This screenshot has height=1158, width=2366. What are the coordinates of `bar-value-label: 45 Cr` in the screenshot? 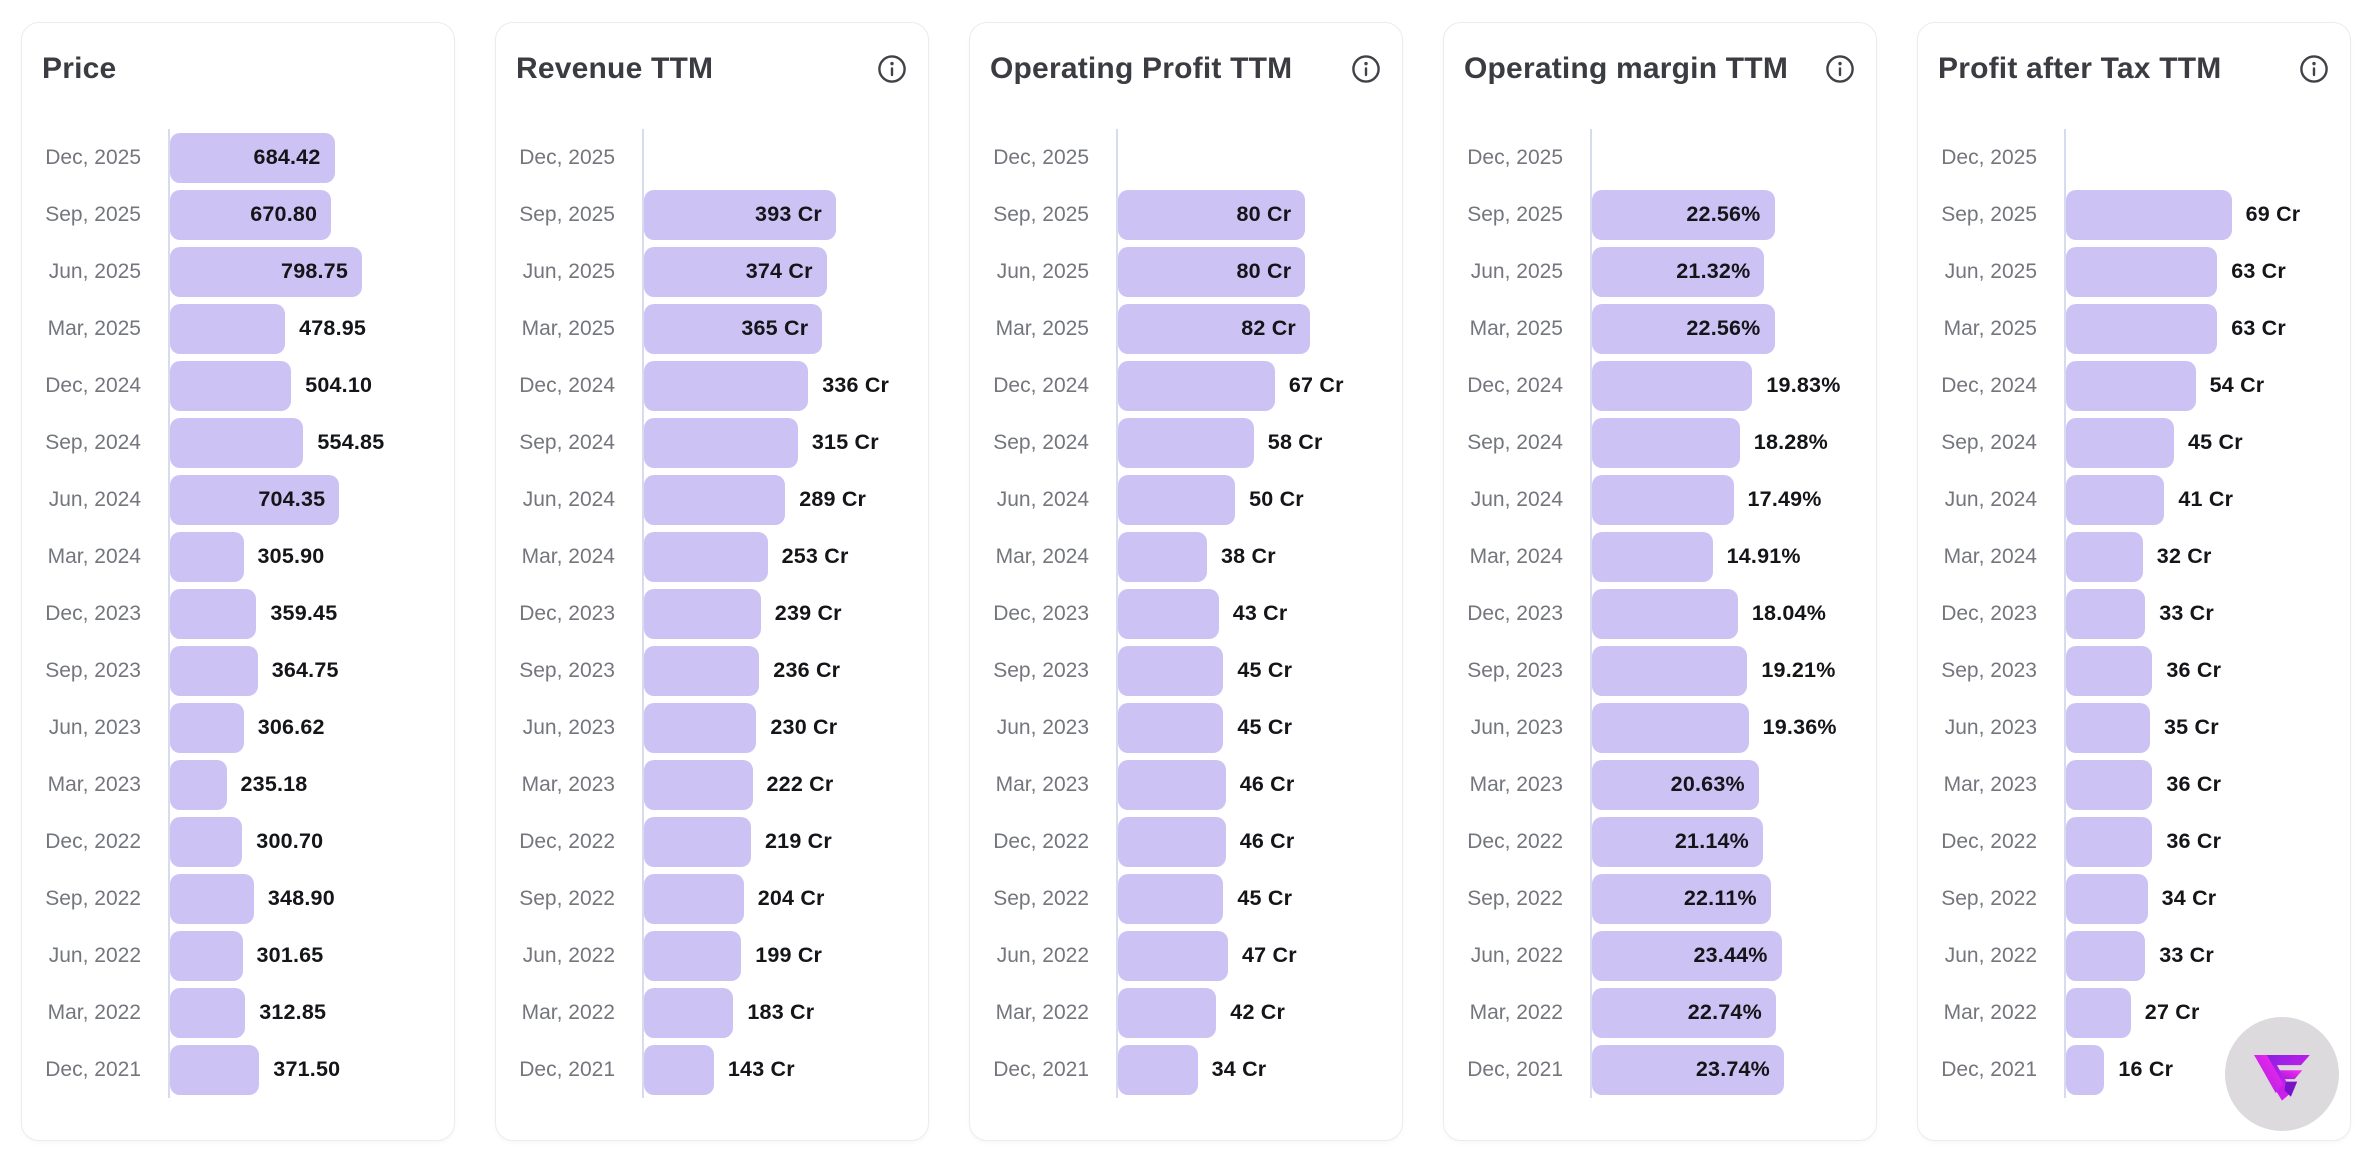 It's located at (1265, 727).